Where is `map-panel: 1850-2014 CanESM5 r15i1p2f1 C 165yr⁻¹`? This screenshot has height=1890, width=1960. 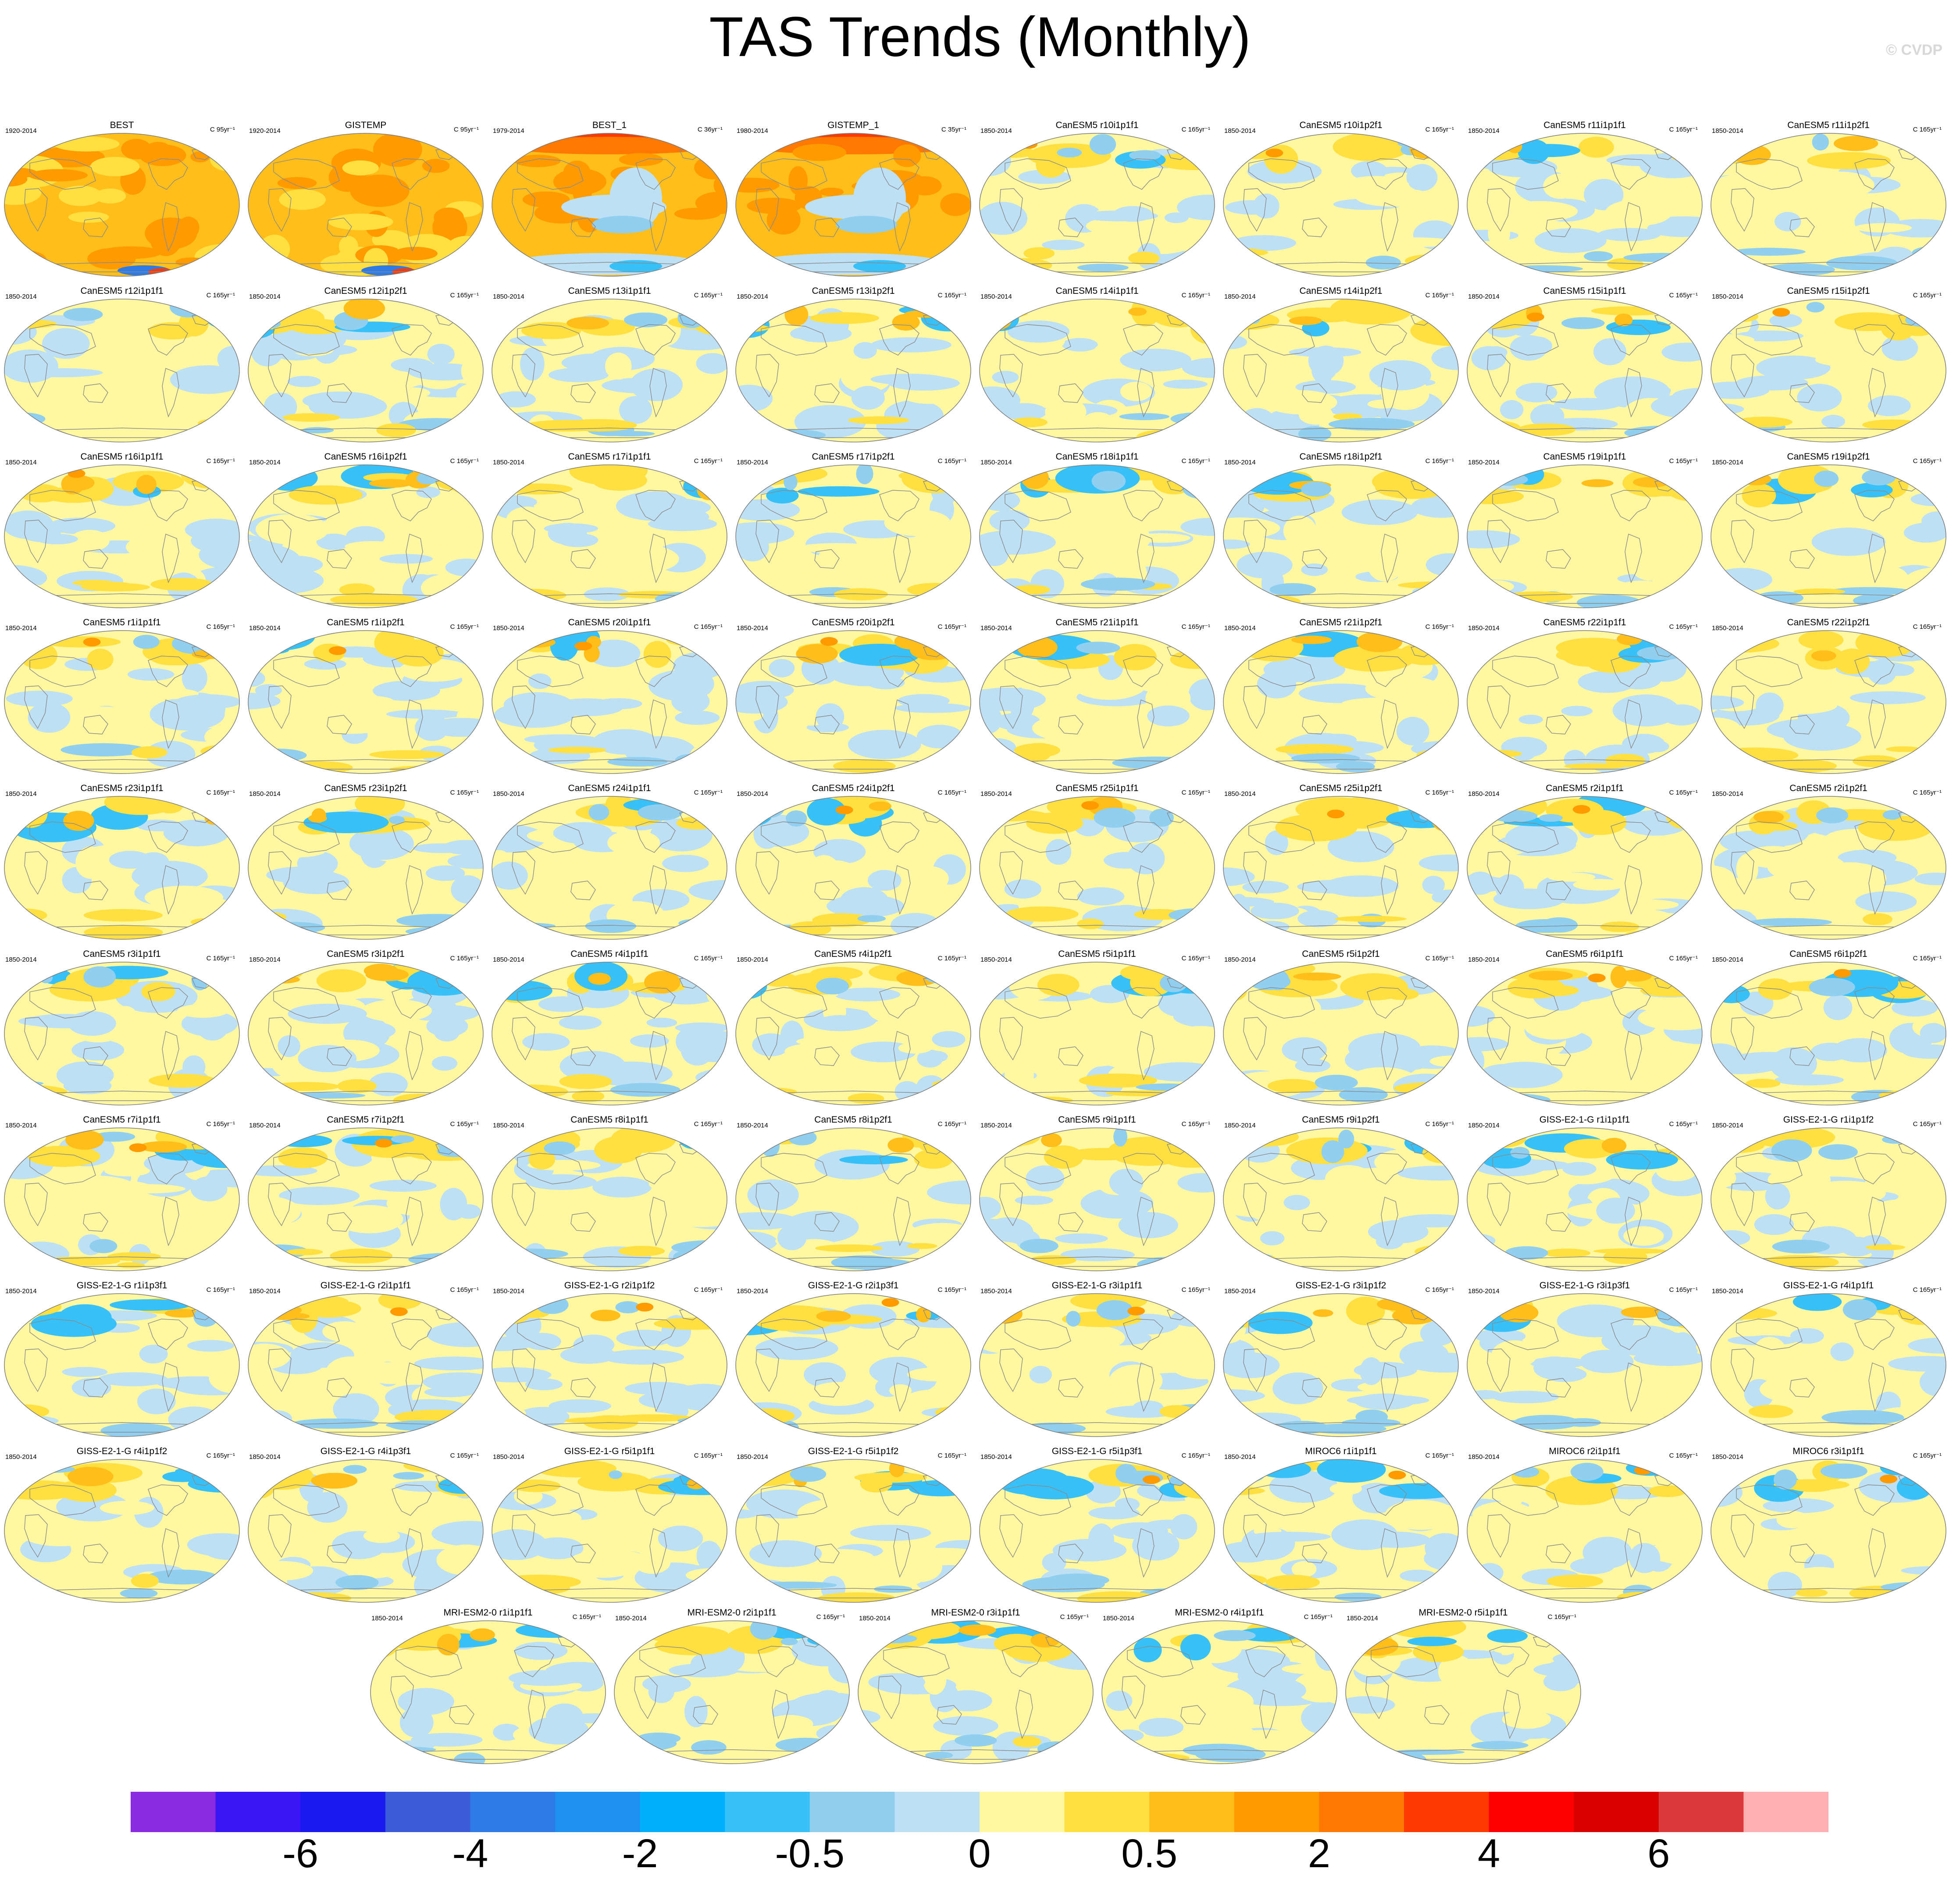
map-panel: 1850-2014 CanESM5 r15i1p2f1 C 165yr⁻¹ is located at coordinates (1829, 362).